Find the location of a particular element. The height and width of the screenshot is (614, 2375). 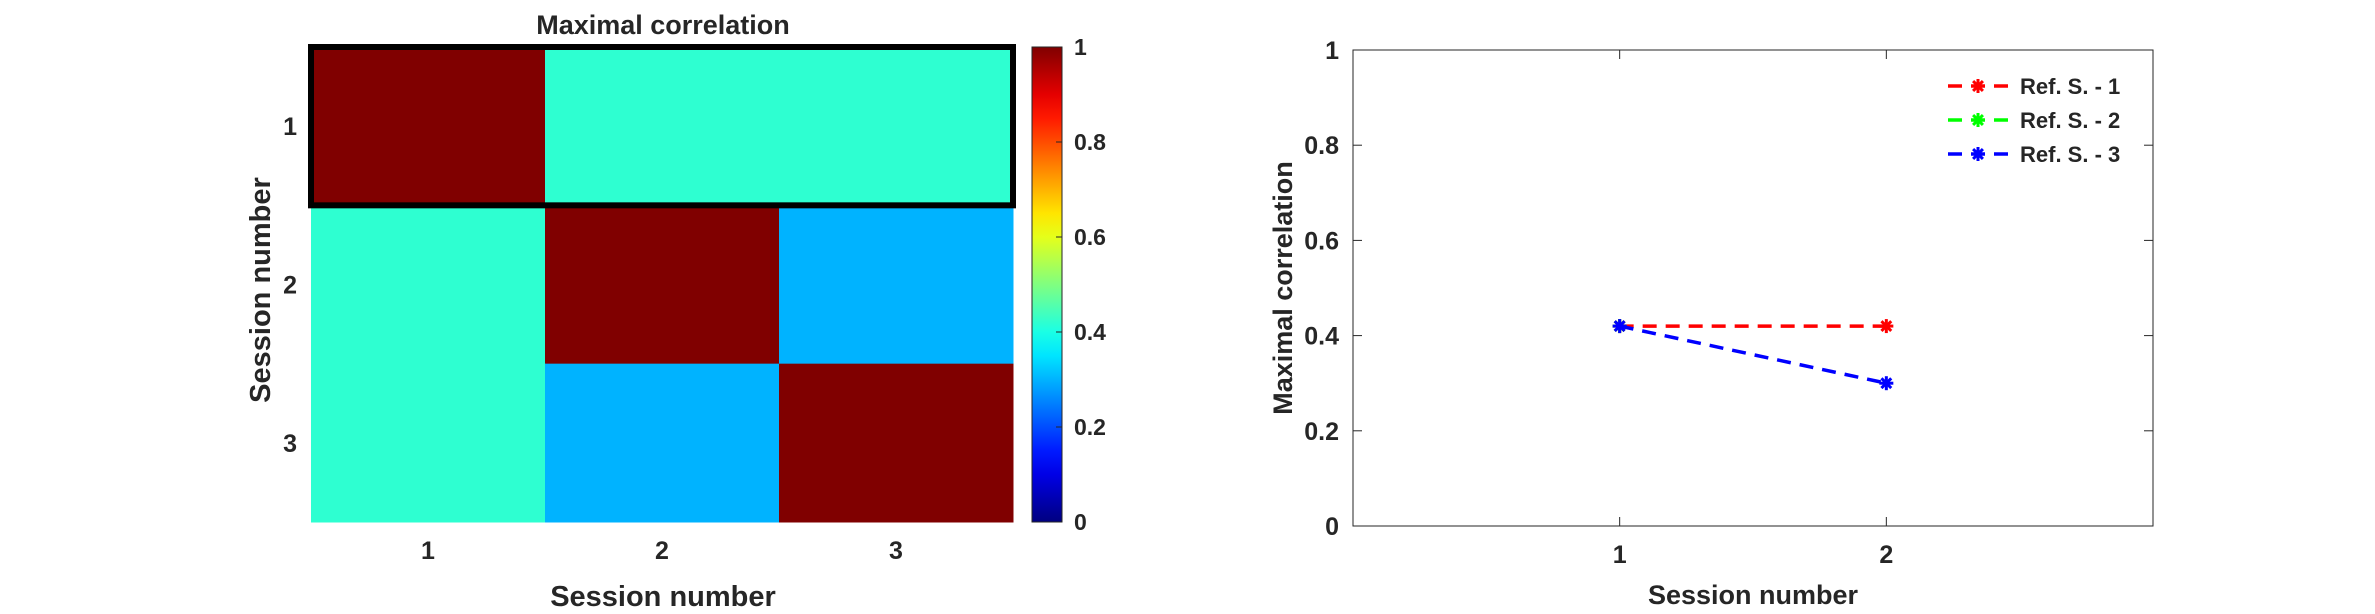

line-chart-y-tick-label: 0.2 is located at coordinates (1321, 432).